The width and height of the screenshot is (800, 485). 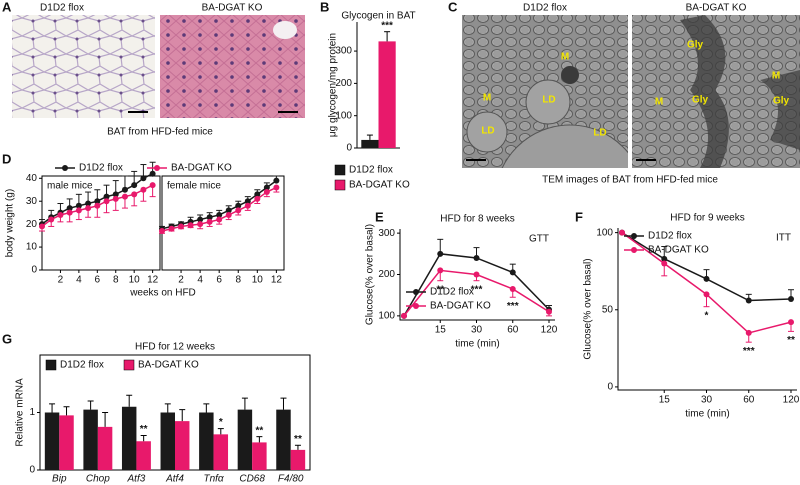 What do you see at coordinates (135, 280) in the screenshot?
I see `x-tick-label: 10` at bounding box center [135, 280].